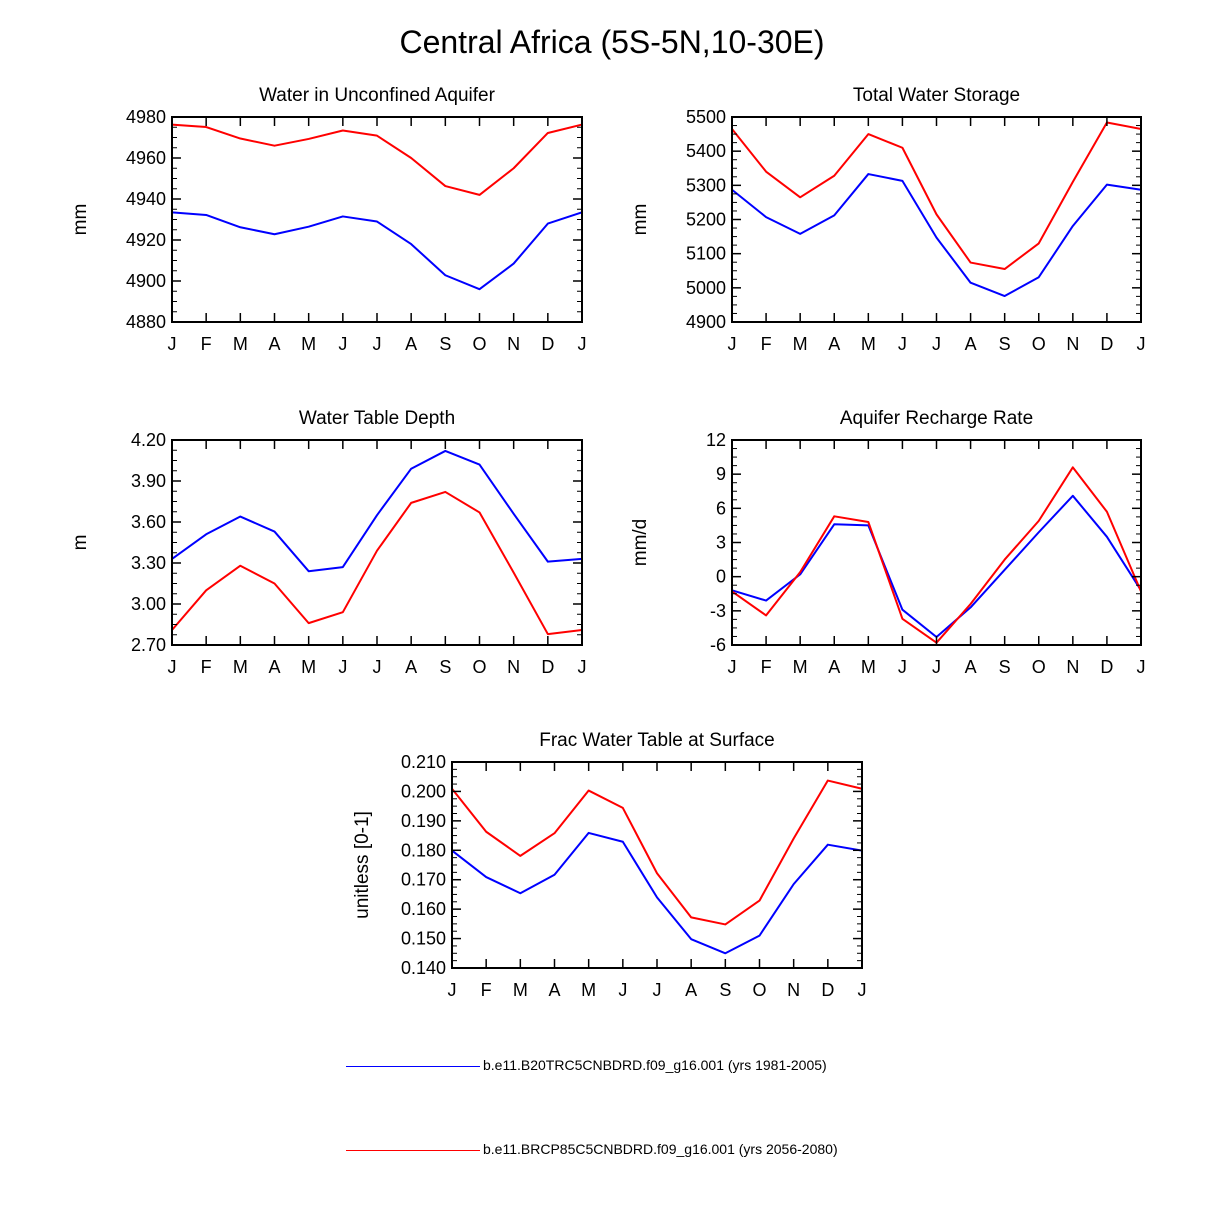  Describe the element at coordinates (377, 418) in the screenshot. I see `chart-title: Water Table Depth` at that location.